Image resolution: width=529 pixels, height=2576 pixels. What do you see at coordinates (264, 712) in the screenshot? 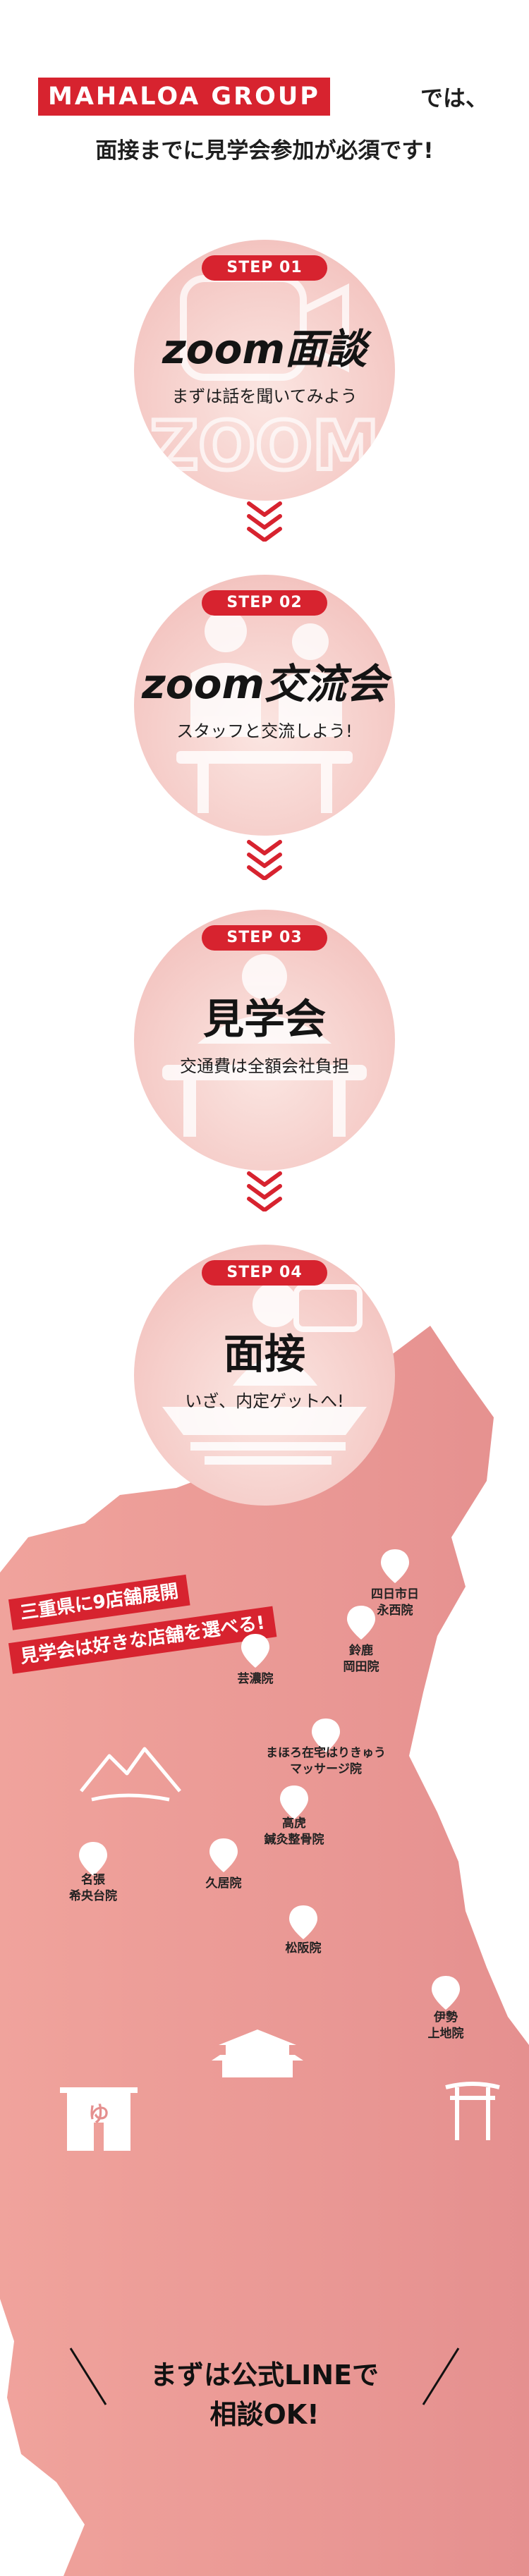
I see `people-chat-icon` at bounding box center [264, 712].